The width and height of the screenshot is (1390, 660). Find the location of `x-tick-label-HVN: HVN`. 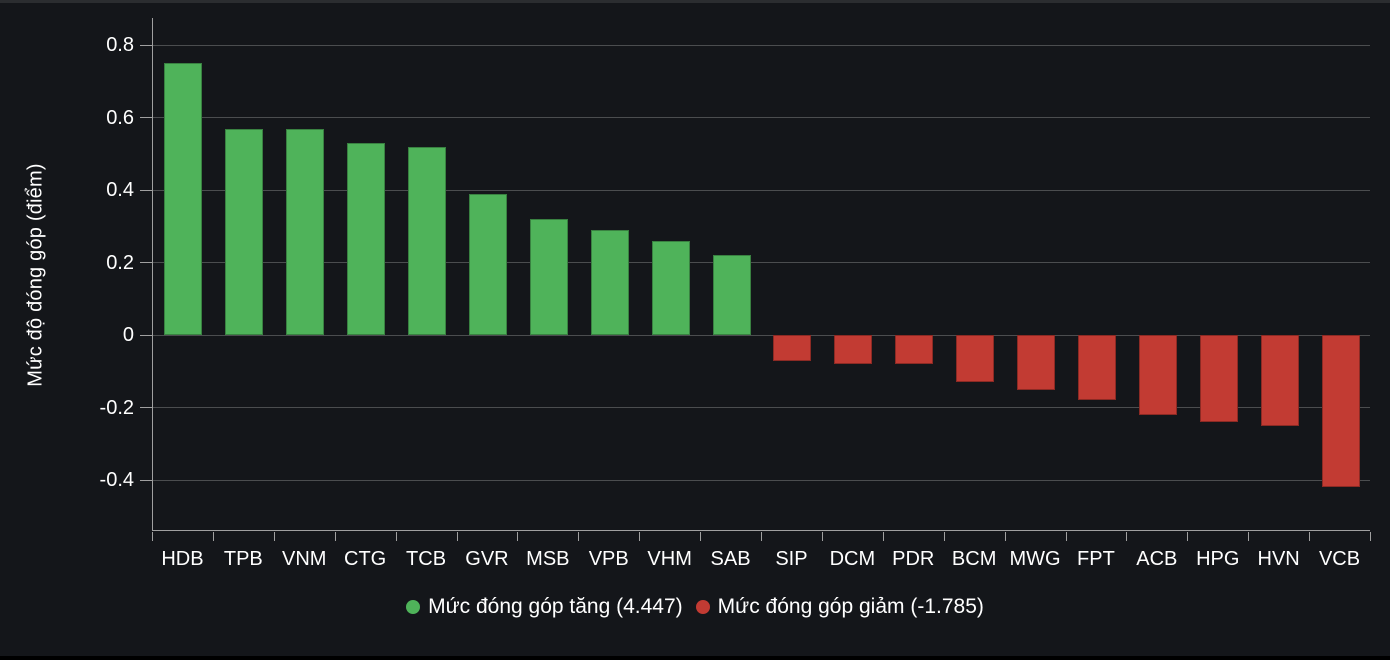

x-tick-label-HVN: HVN is located at coordinates (1278, 559).